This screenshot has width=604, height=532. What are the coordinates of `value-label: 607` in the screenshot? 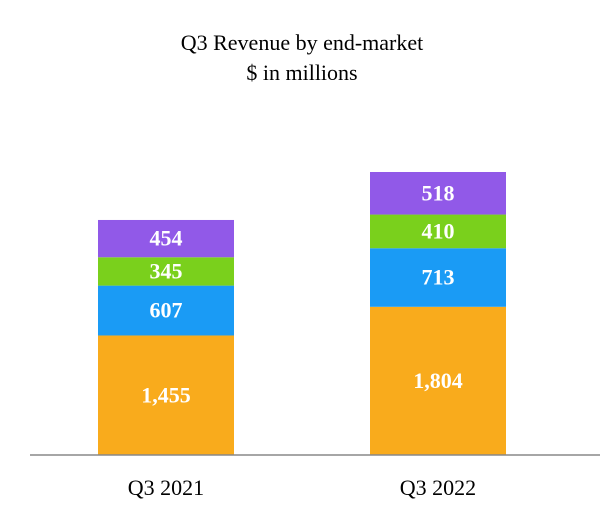 It's located at (166, 310).